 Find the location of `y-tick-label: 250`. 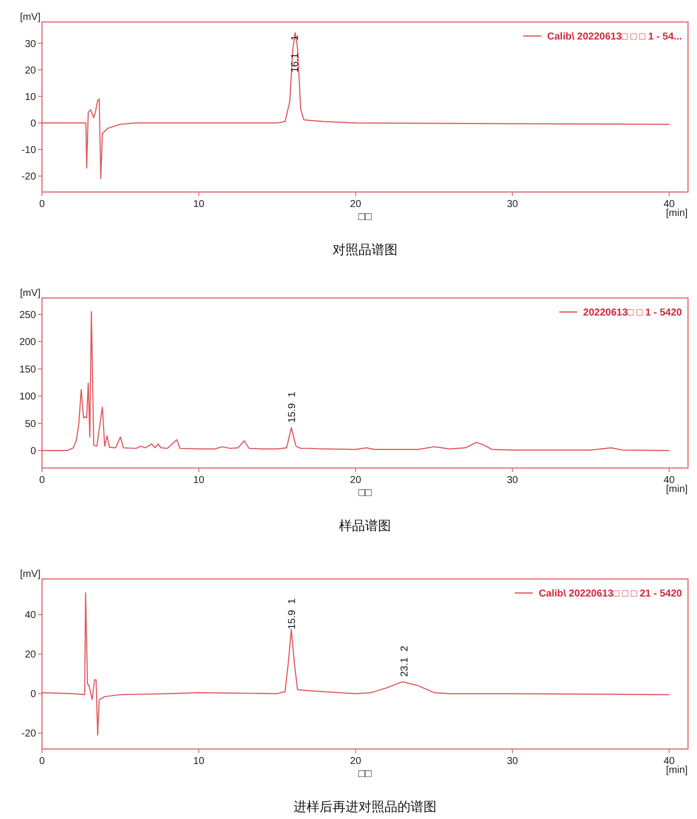

y-tick-label: 250 is located at coordinates (27, 315).